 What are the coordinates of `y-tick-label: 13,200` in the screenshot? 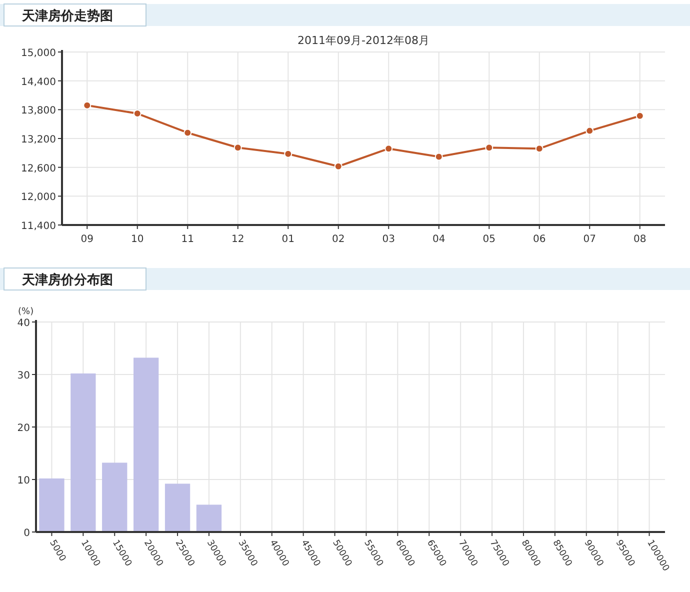 It's located at (38, 140).